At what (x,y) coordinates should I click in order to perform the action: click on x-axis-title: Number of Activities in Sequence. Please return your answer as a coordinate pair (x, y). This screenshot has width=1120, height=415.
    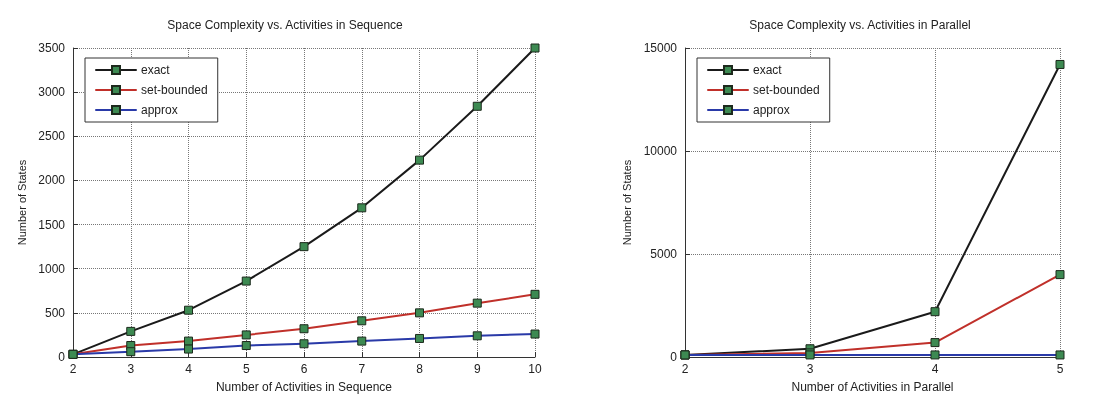
    Looking at the image, I should click on (304, 387).